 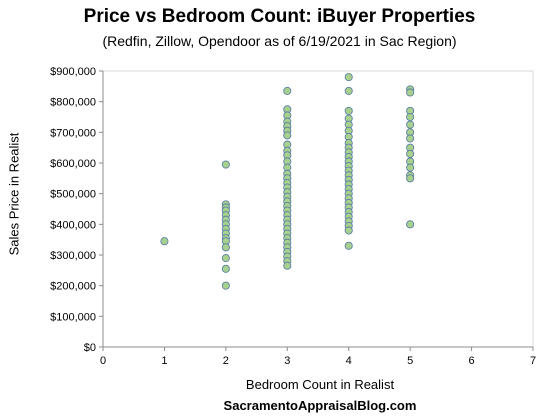 What do you see at coordinates (103, 361) in the screenshot?
I see `x-tick-label: 0` at bounding box center [103, 361].